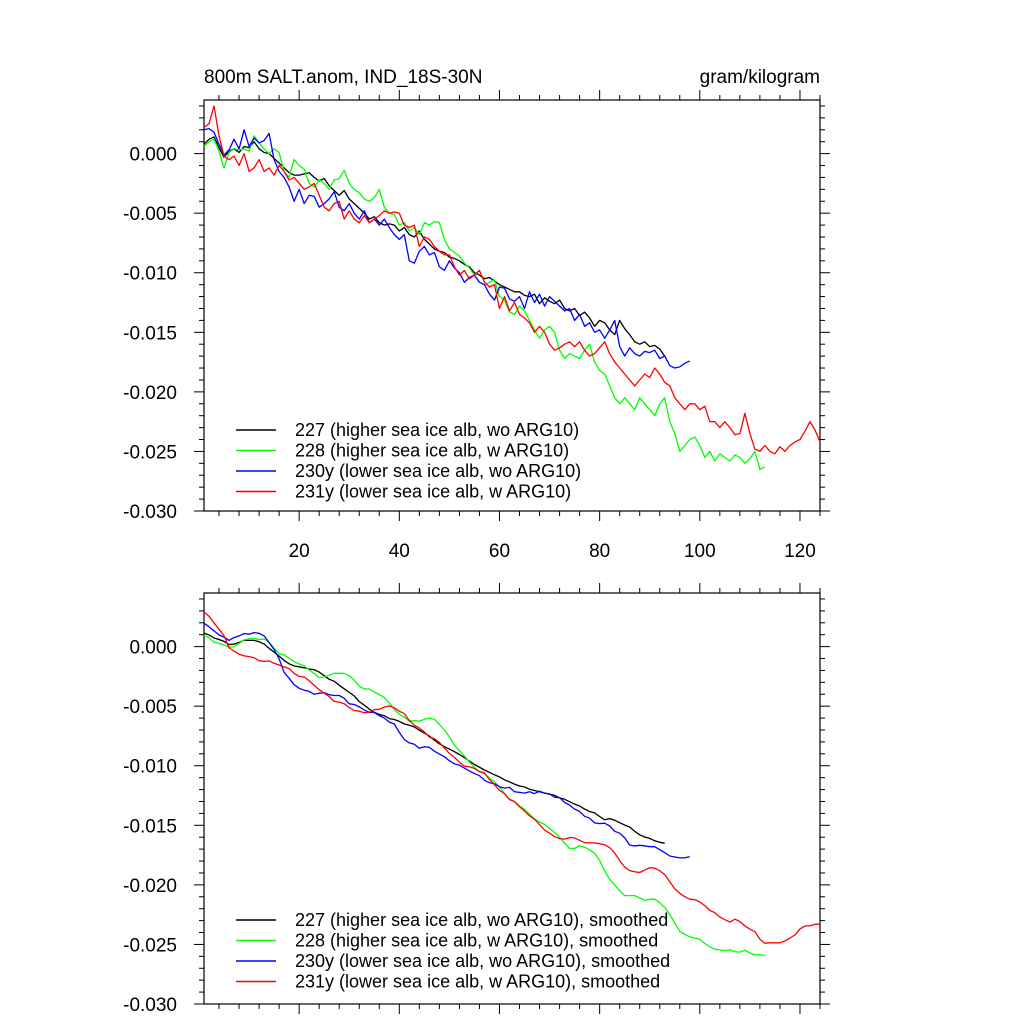 The height and width of the screenshot is (1024, 1024). What do you see at coordinates (299, 551) in the screenshot?
I see `x-tick-label: 20` at bounding box center [299, 551].